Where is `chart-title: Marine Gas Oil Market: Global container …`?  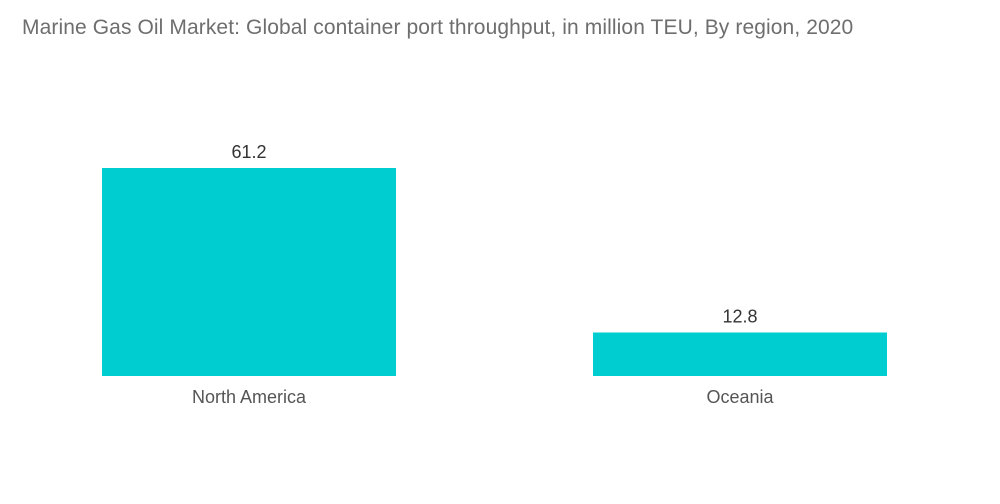
chart-title: Marine Gas Oil Market: Global container … is located at coordinates (438, 27).